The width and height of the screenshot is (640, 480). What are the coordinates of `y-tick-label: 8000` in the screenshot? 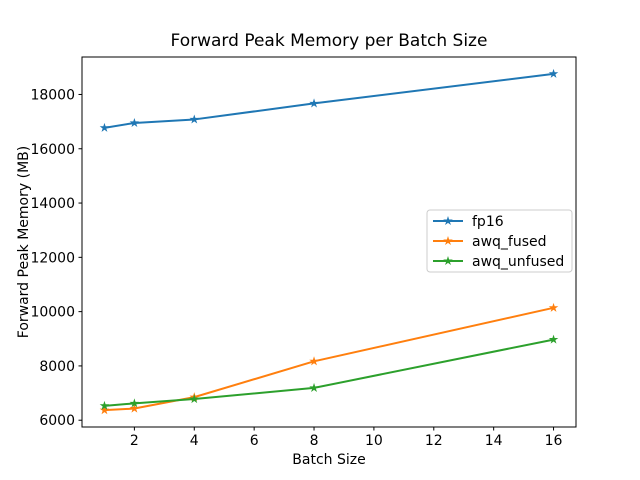 It's located at (57, 367).